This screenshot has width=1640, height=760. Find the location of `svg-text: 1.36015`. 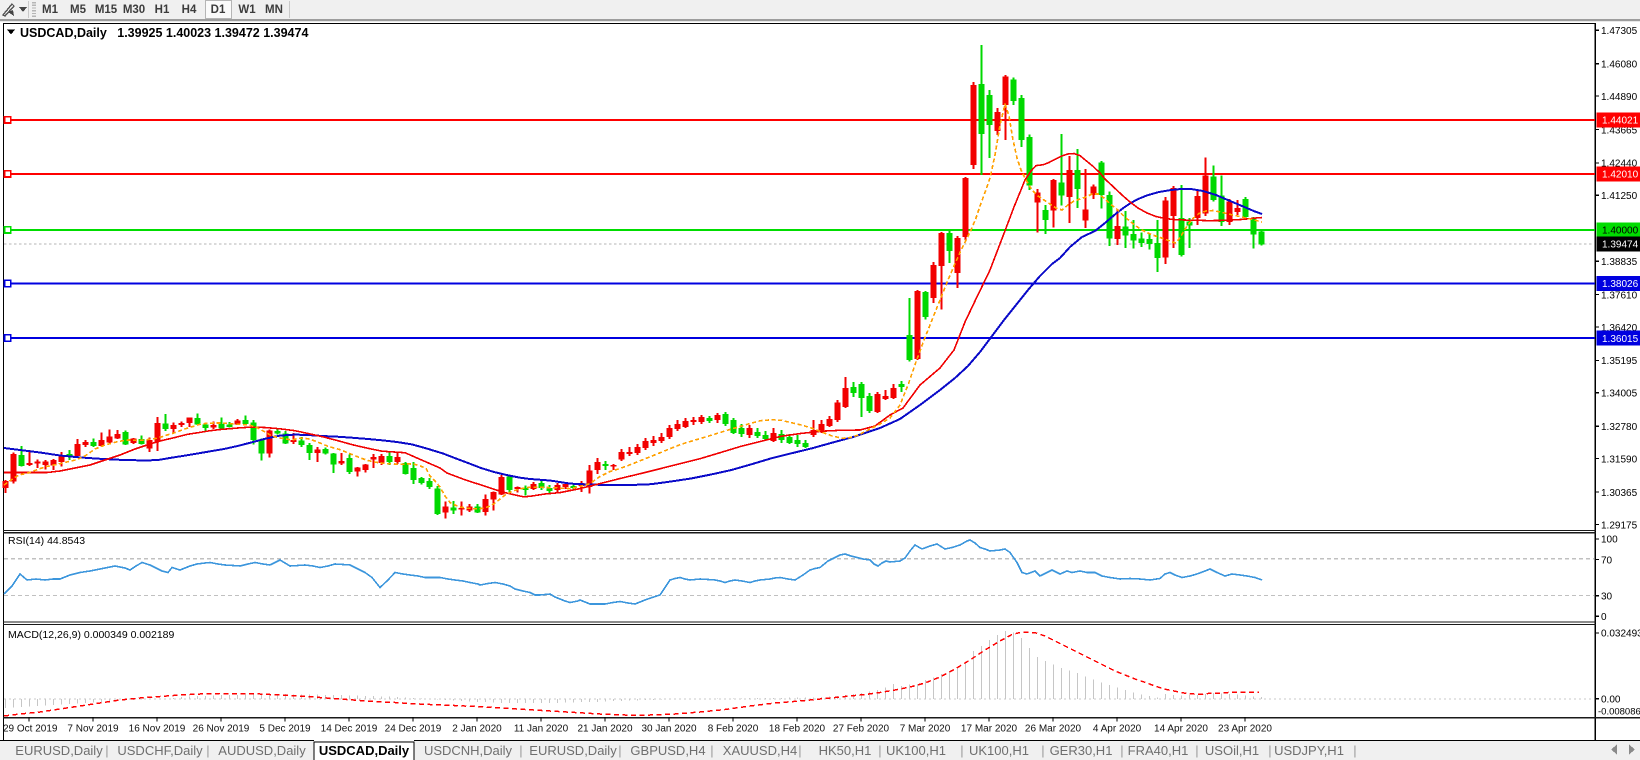

svg-text: 1.36015 is located at coordinates (1620, 339).